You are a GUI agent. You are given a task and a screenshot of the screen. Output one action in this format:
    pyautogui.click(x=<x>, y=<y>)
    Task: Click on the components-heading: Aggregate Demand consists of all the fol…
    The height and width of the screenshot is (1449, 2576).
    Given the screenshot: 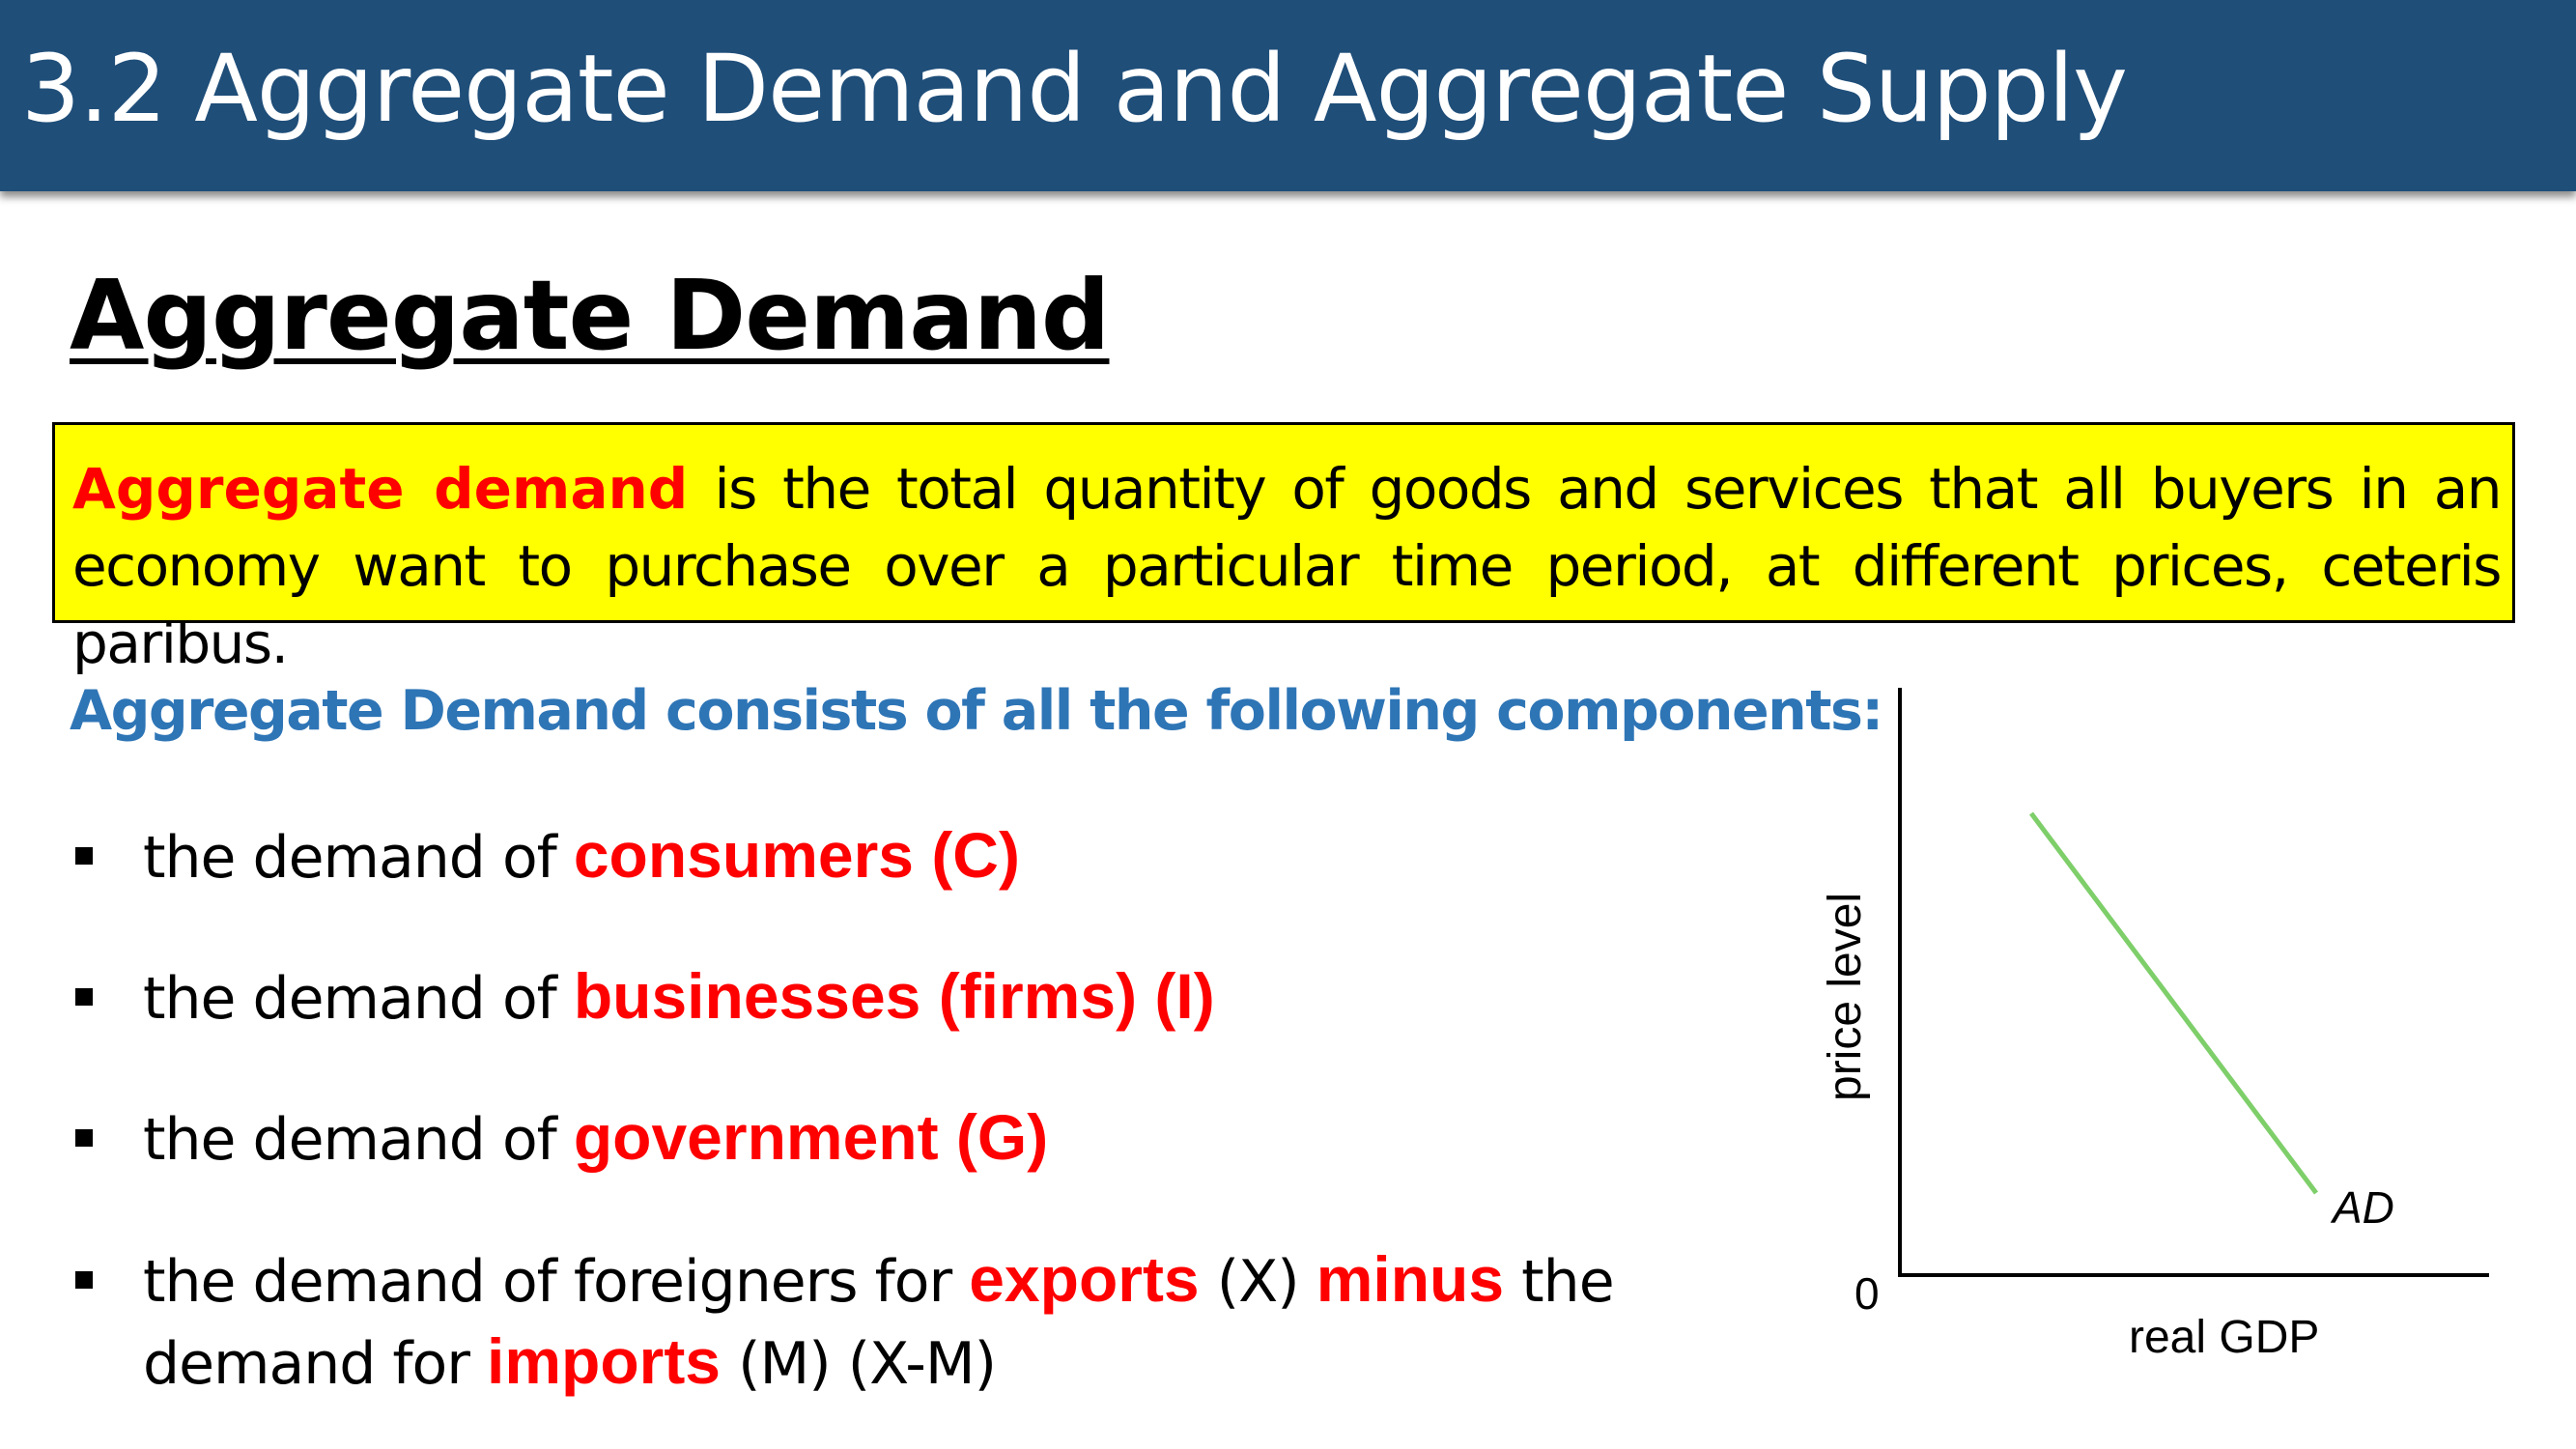 What is the action you would take?
    pyautogui.click(x=976, y=711)
    